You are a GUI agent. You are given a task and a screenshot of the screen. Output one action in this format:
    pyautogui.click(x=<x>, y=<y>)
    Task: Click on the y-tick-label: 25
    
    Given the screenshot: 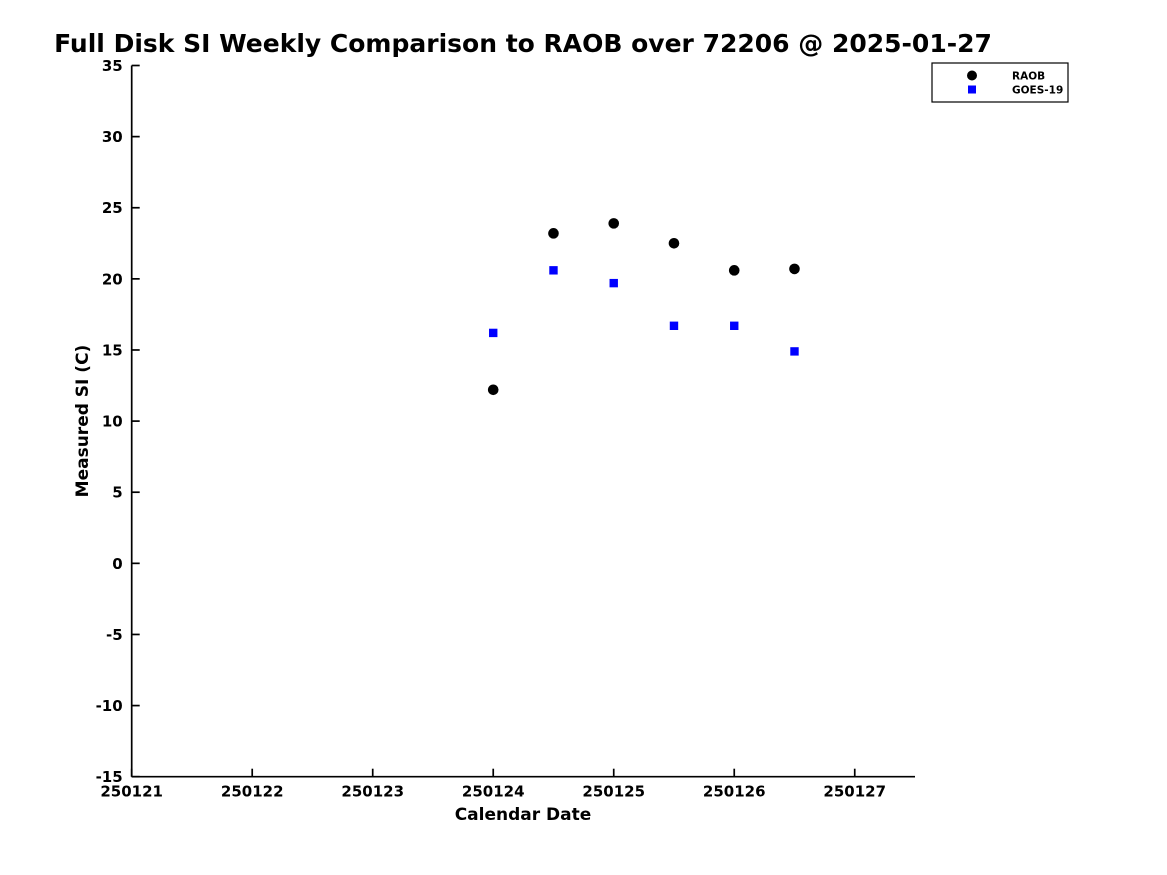 What is the action you would take?
    pyautogui.click(x=112, y=208)
    